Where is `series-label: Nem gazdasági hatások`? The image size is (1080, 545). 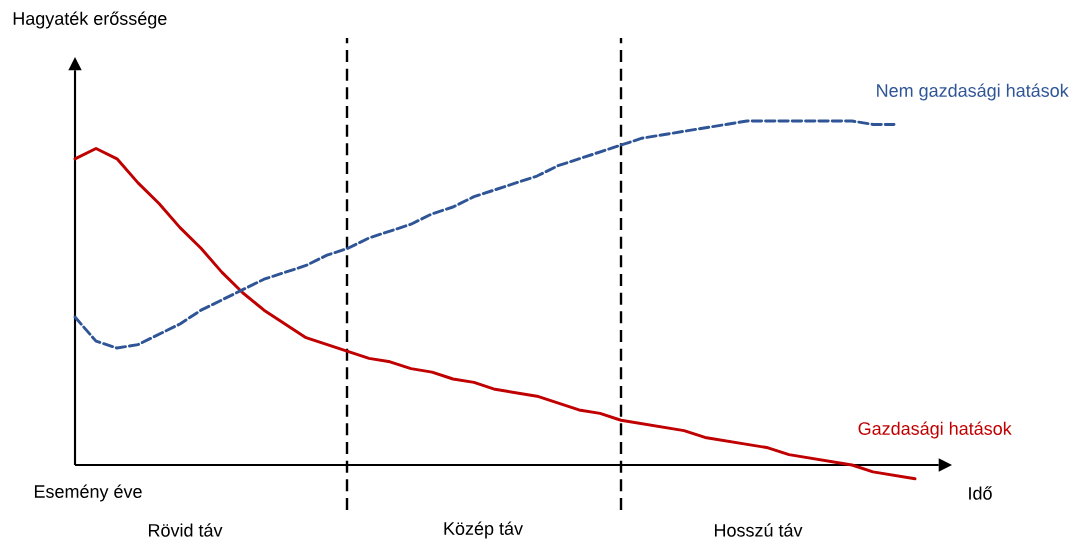 series-label: Nem gazdasági hatások is located at coordinates (973, 92).